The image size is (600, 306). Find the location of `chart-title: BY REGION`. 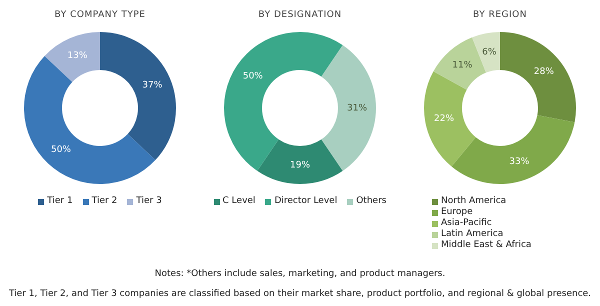

chart-title: BY REGION is located at coordinates (500, 16).